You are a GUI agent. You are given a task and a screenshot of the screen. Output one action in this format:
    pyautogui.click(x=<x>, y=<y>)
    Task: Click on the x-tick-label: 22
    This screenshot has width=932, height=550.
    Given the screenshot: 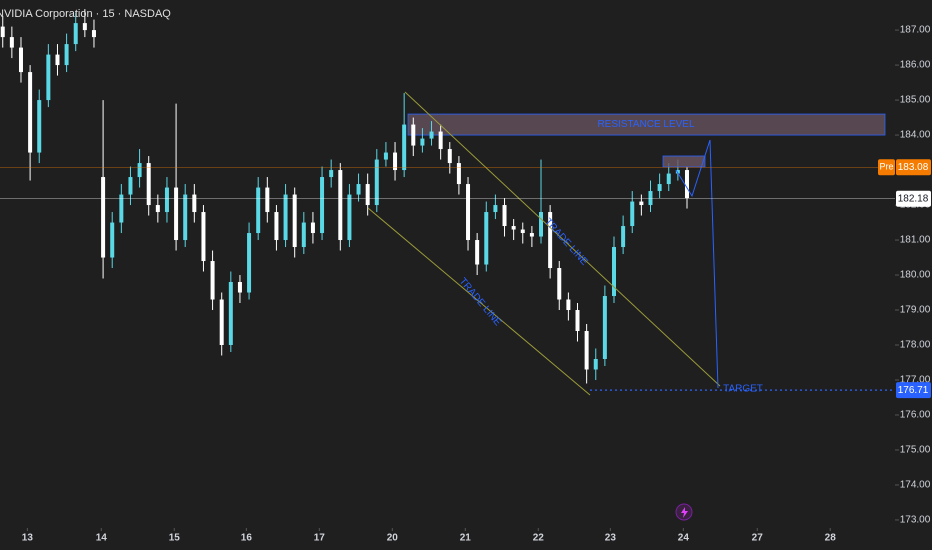 What is the action you would take?
    pyautogui.click(x=539, y=538)
    